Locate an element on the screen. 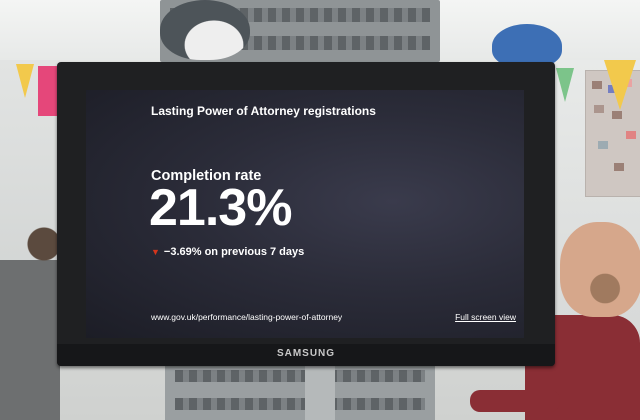 The height and width of the screenshot is (420, 640). person-right-arm is located at coordinates (515, 401).